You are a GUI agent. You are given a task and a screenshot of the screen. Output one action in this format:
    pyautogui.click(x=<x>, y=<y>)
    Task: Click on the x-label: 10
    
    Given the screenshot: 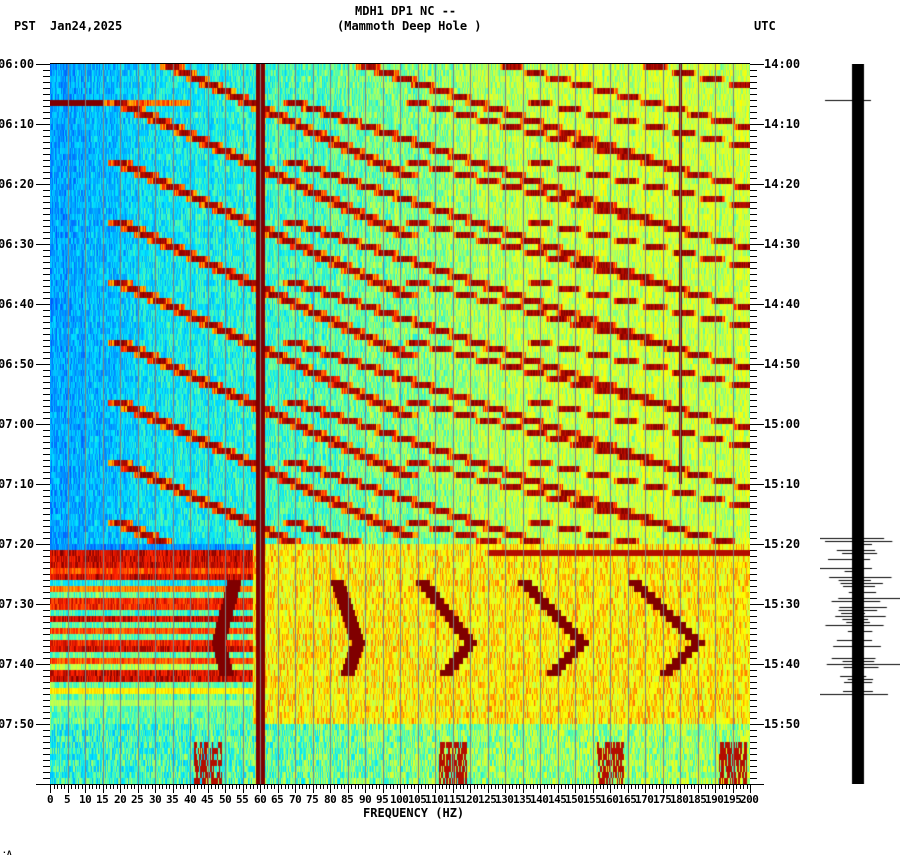 What is the action you would take?
    pyautogui.click(x=85, y=799)
    